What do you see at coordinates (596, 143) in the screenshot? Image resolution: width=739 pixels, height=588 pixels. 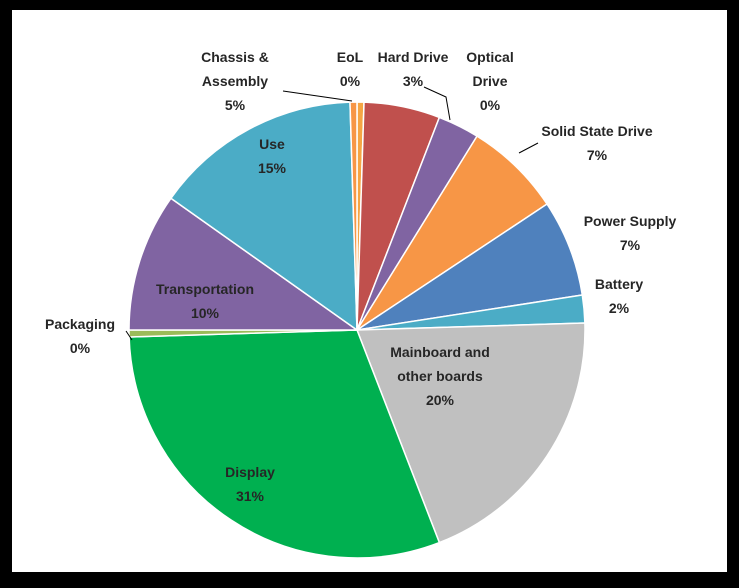 I see `slice-label: Solid State Drive 7%` at bounding box center [596, 143].